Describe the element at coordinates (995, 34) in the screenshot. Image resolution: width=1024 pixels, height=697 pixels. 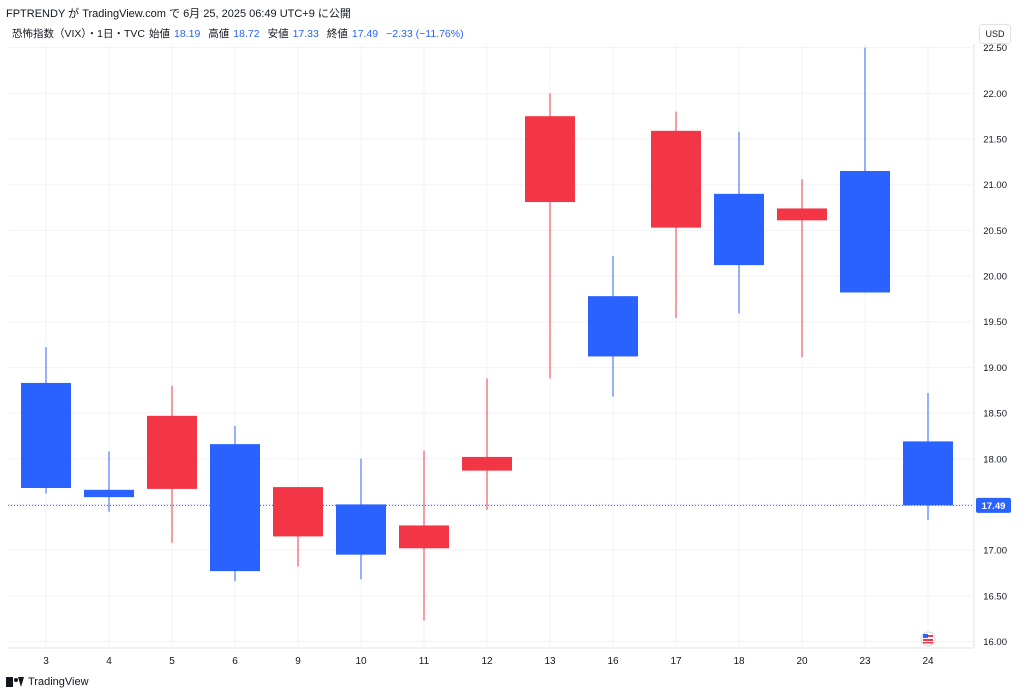
I see `currency-button: USD` at that location.